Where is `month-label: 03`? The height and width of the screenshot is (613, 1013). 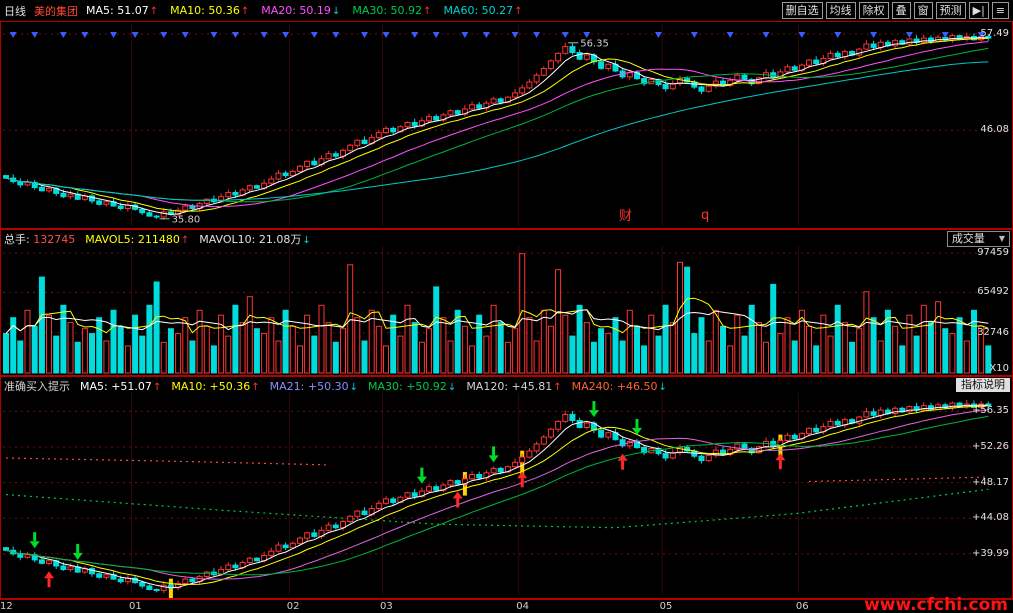 month-label: 03 is located at coordinates (386, 606).